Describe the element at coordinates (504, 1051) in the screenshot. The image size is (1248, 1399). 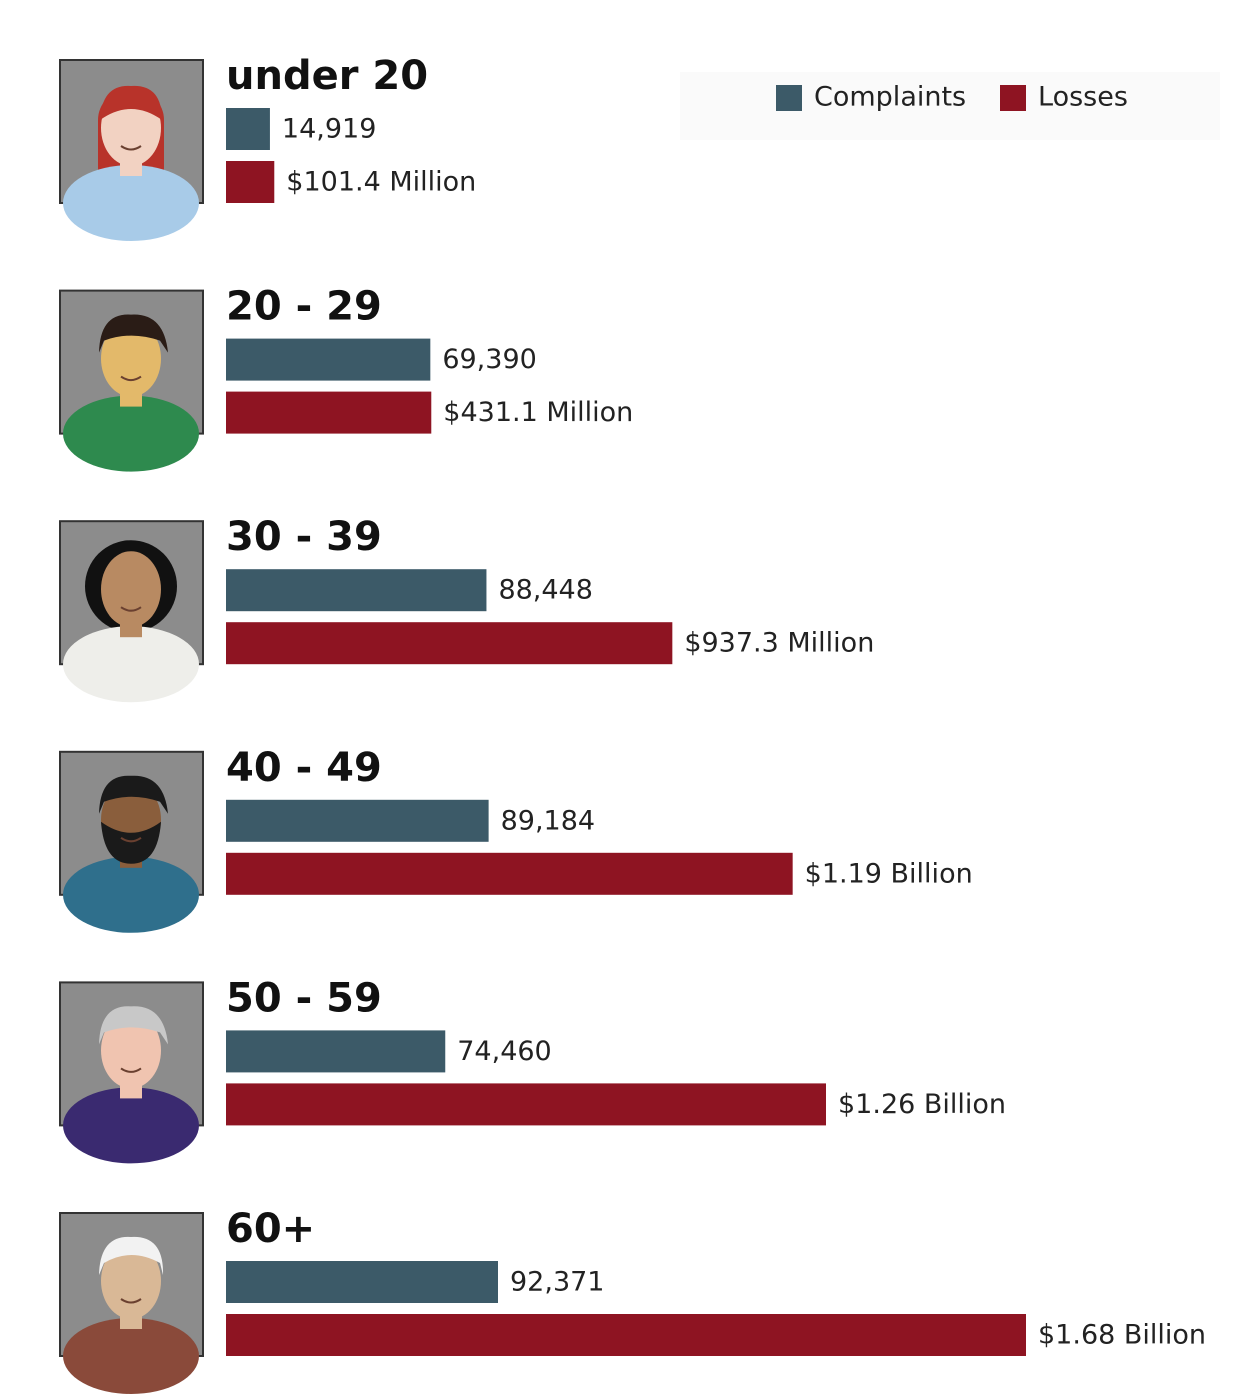
I see `value-label: 74,460` at that location.